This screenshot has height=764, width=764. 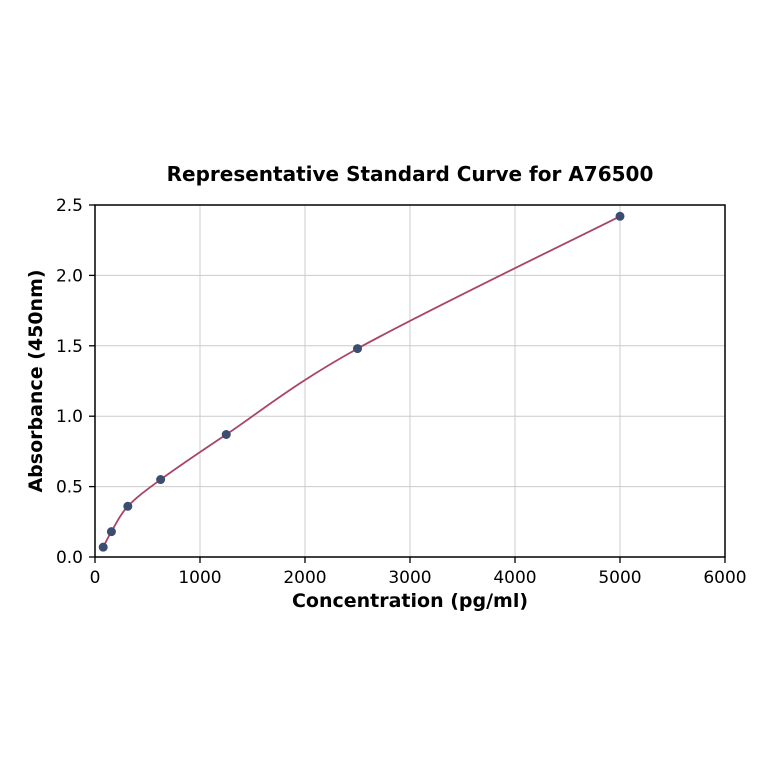 What do you see at coordinates (69, 417) in the screenshot?
I see `y-tick-label: 1.0` at bounding box center [69, 417].